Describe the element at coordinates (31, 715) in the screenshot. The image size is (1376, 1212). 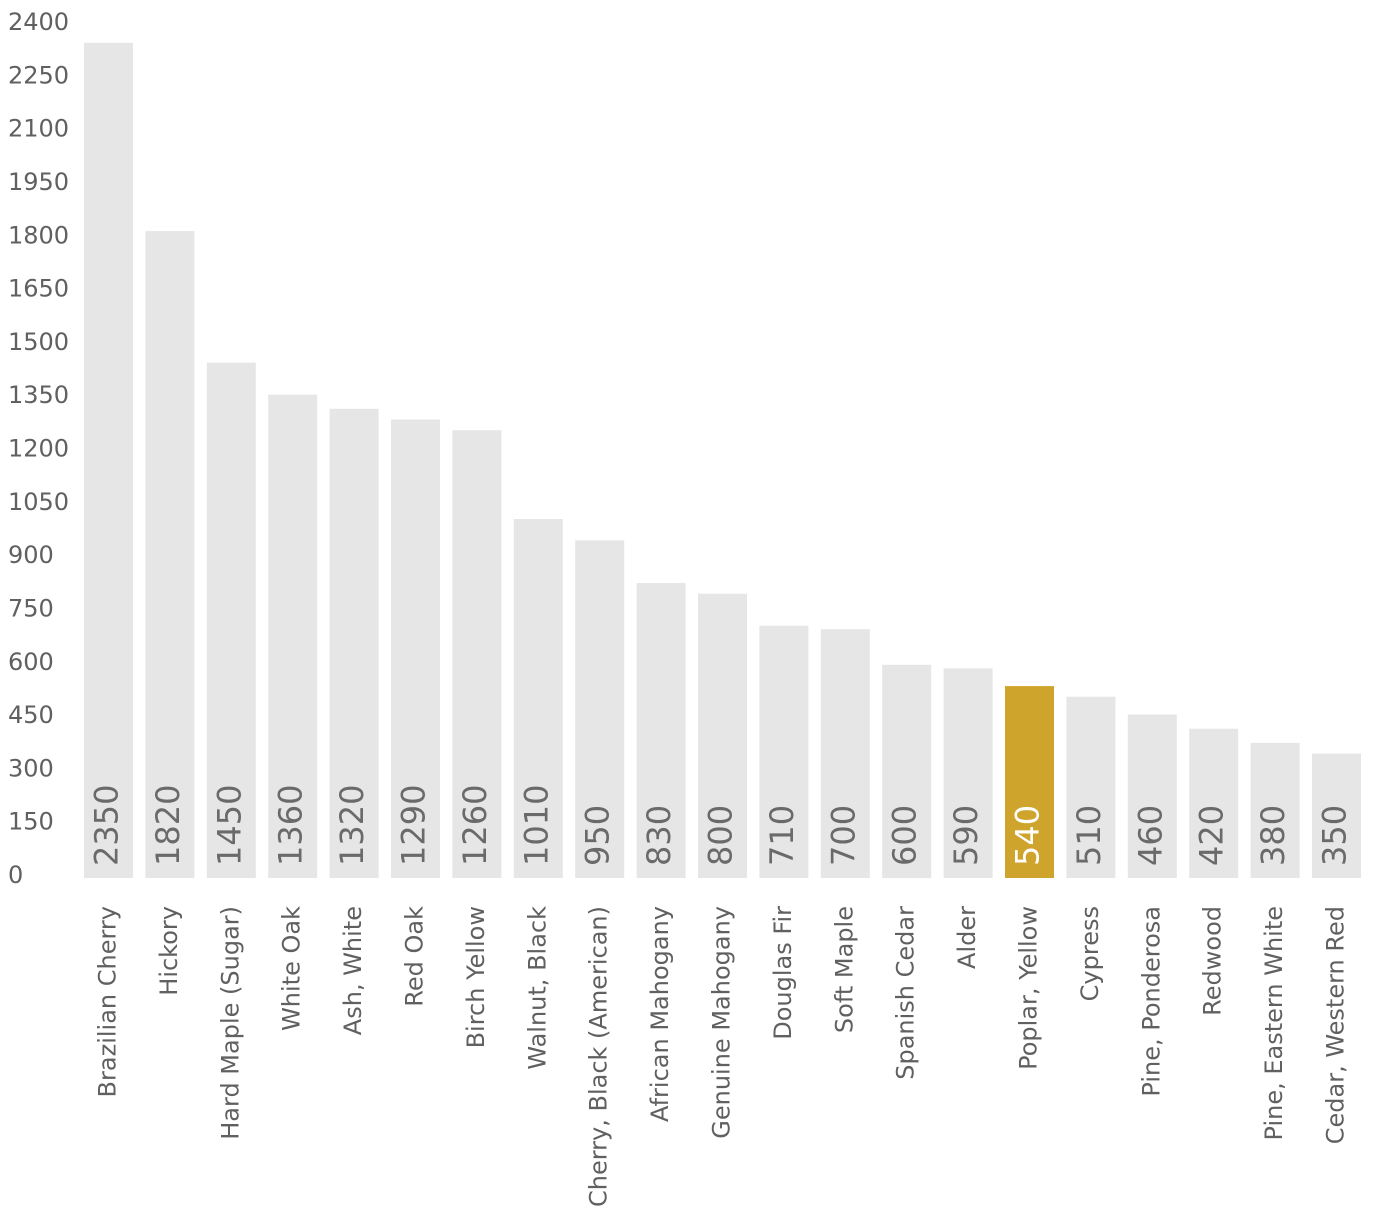
I see `y-tick-label: 450` at that location.